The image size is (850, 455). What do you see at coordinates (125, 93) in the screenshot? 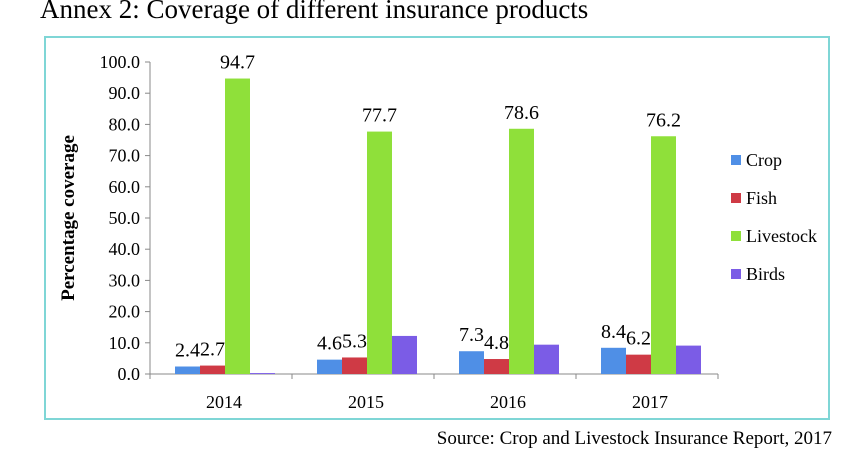
I see `y-tick-label: 90.0` at bounding box center [125, 93].